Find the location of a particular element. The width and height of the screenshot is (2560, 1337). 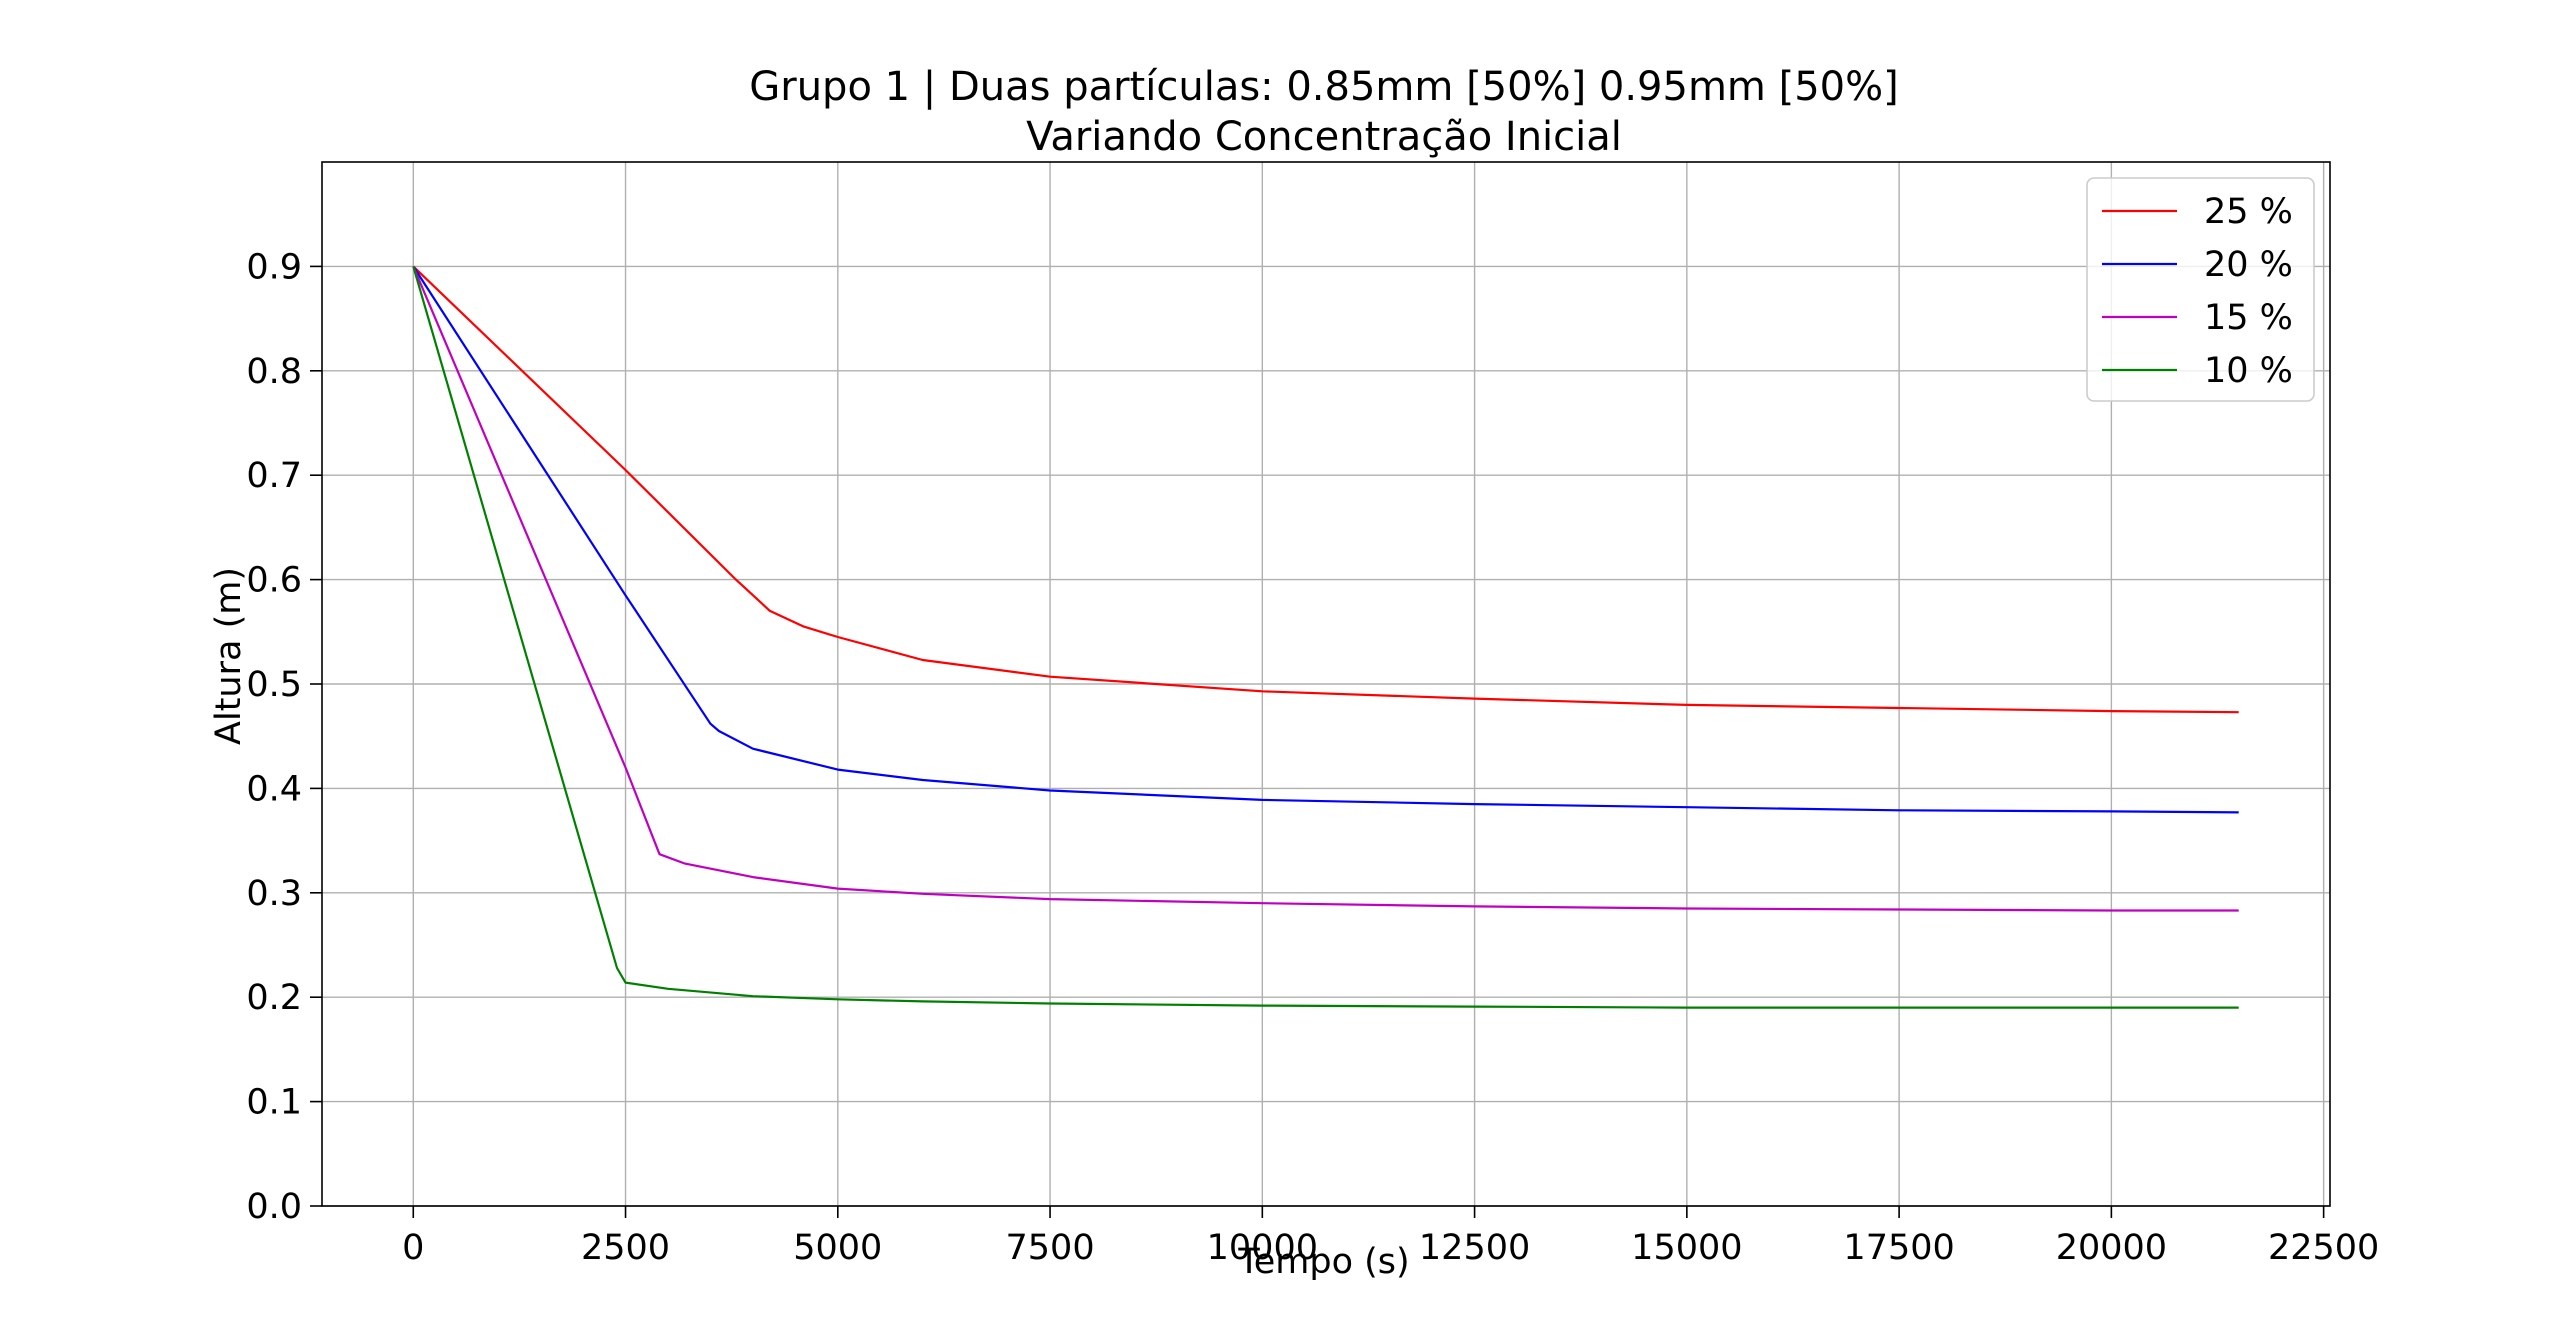

x-tick-label: 20000 is located at coordinates (2111, 1248).